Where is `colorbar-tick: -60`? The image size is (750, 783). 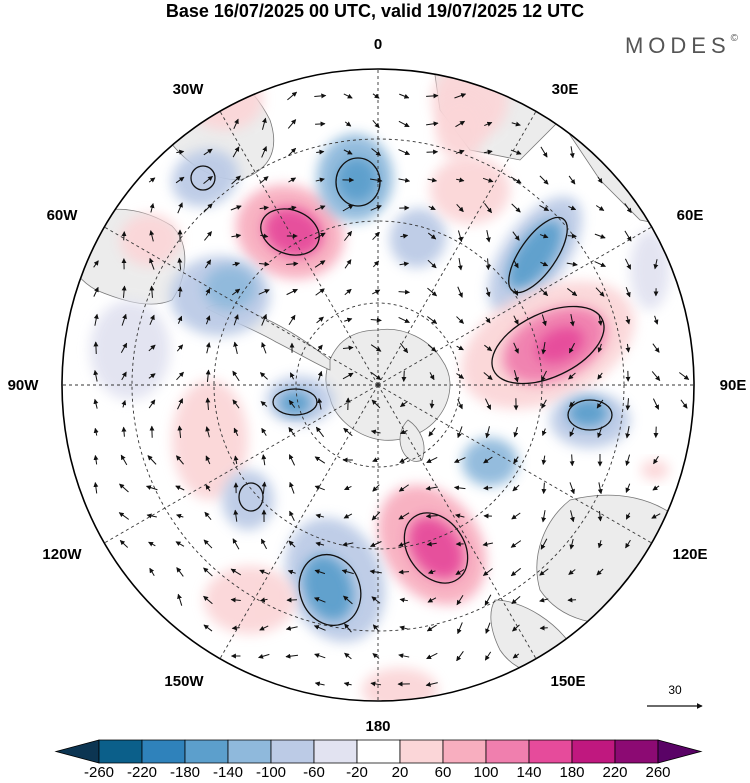
colorbar-tick: -60 is located at coordinates (314, 772).